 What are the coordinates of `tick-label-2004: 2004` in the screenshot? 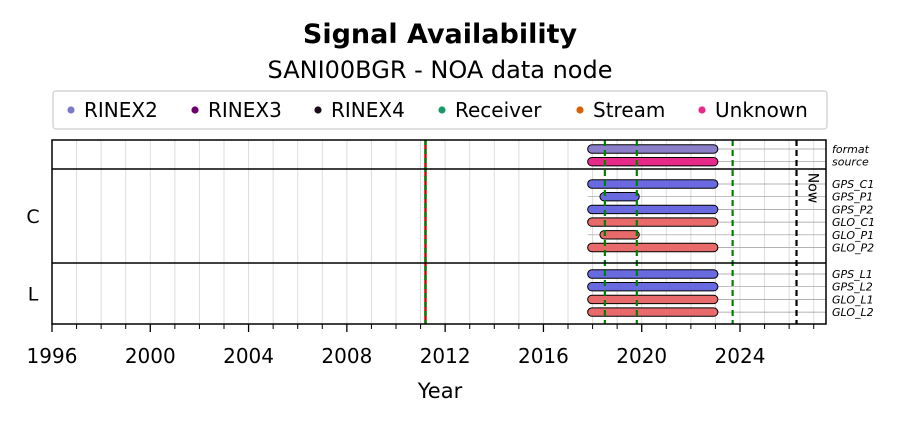 It's located at (248, 356).